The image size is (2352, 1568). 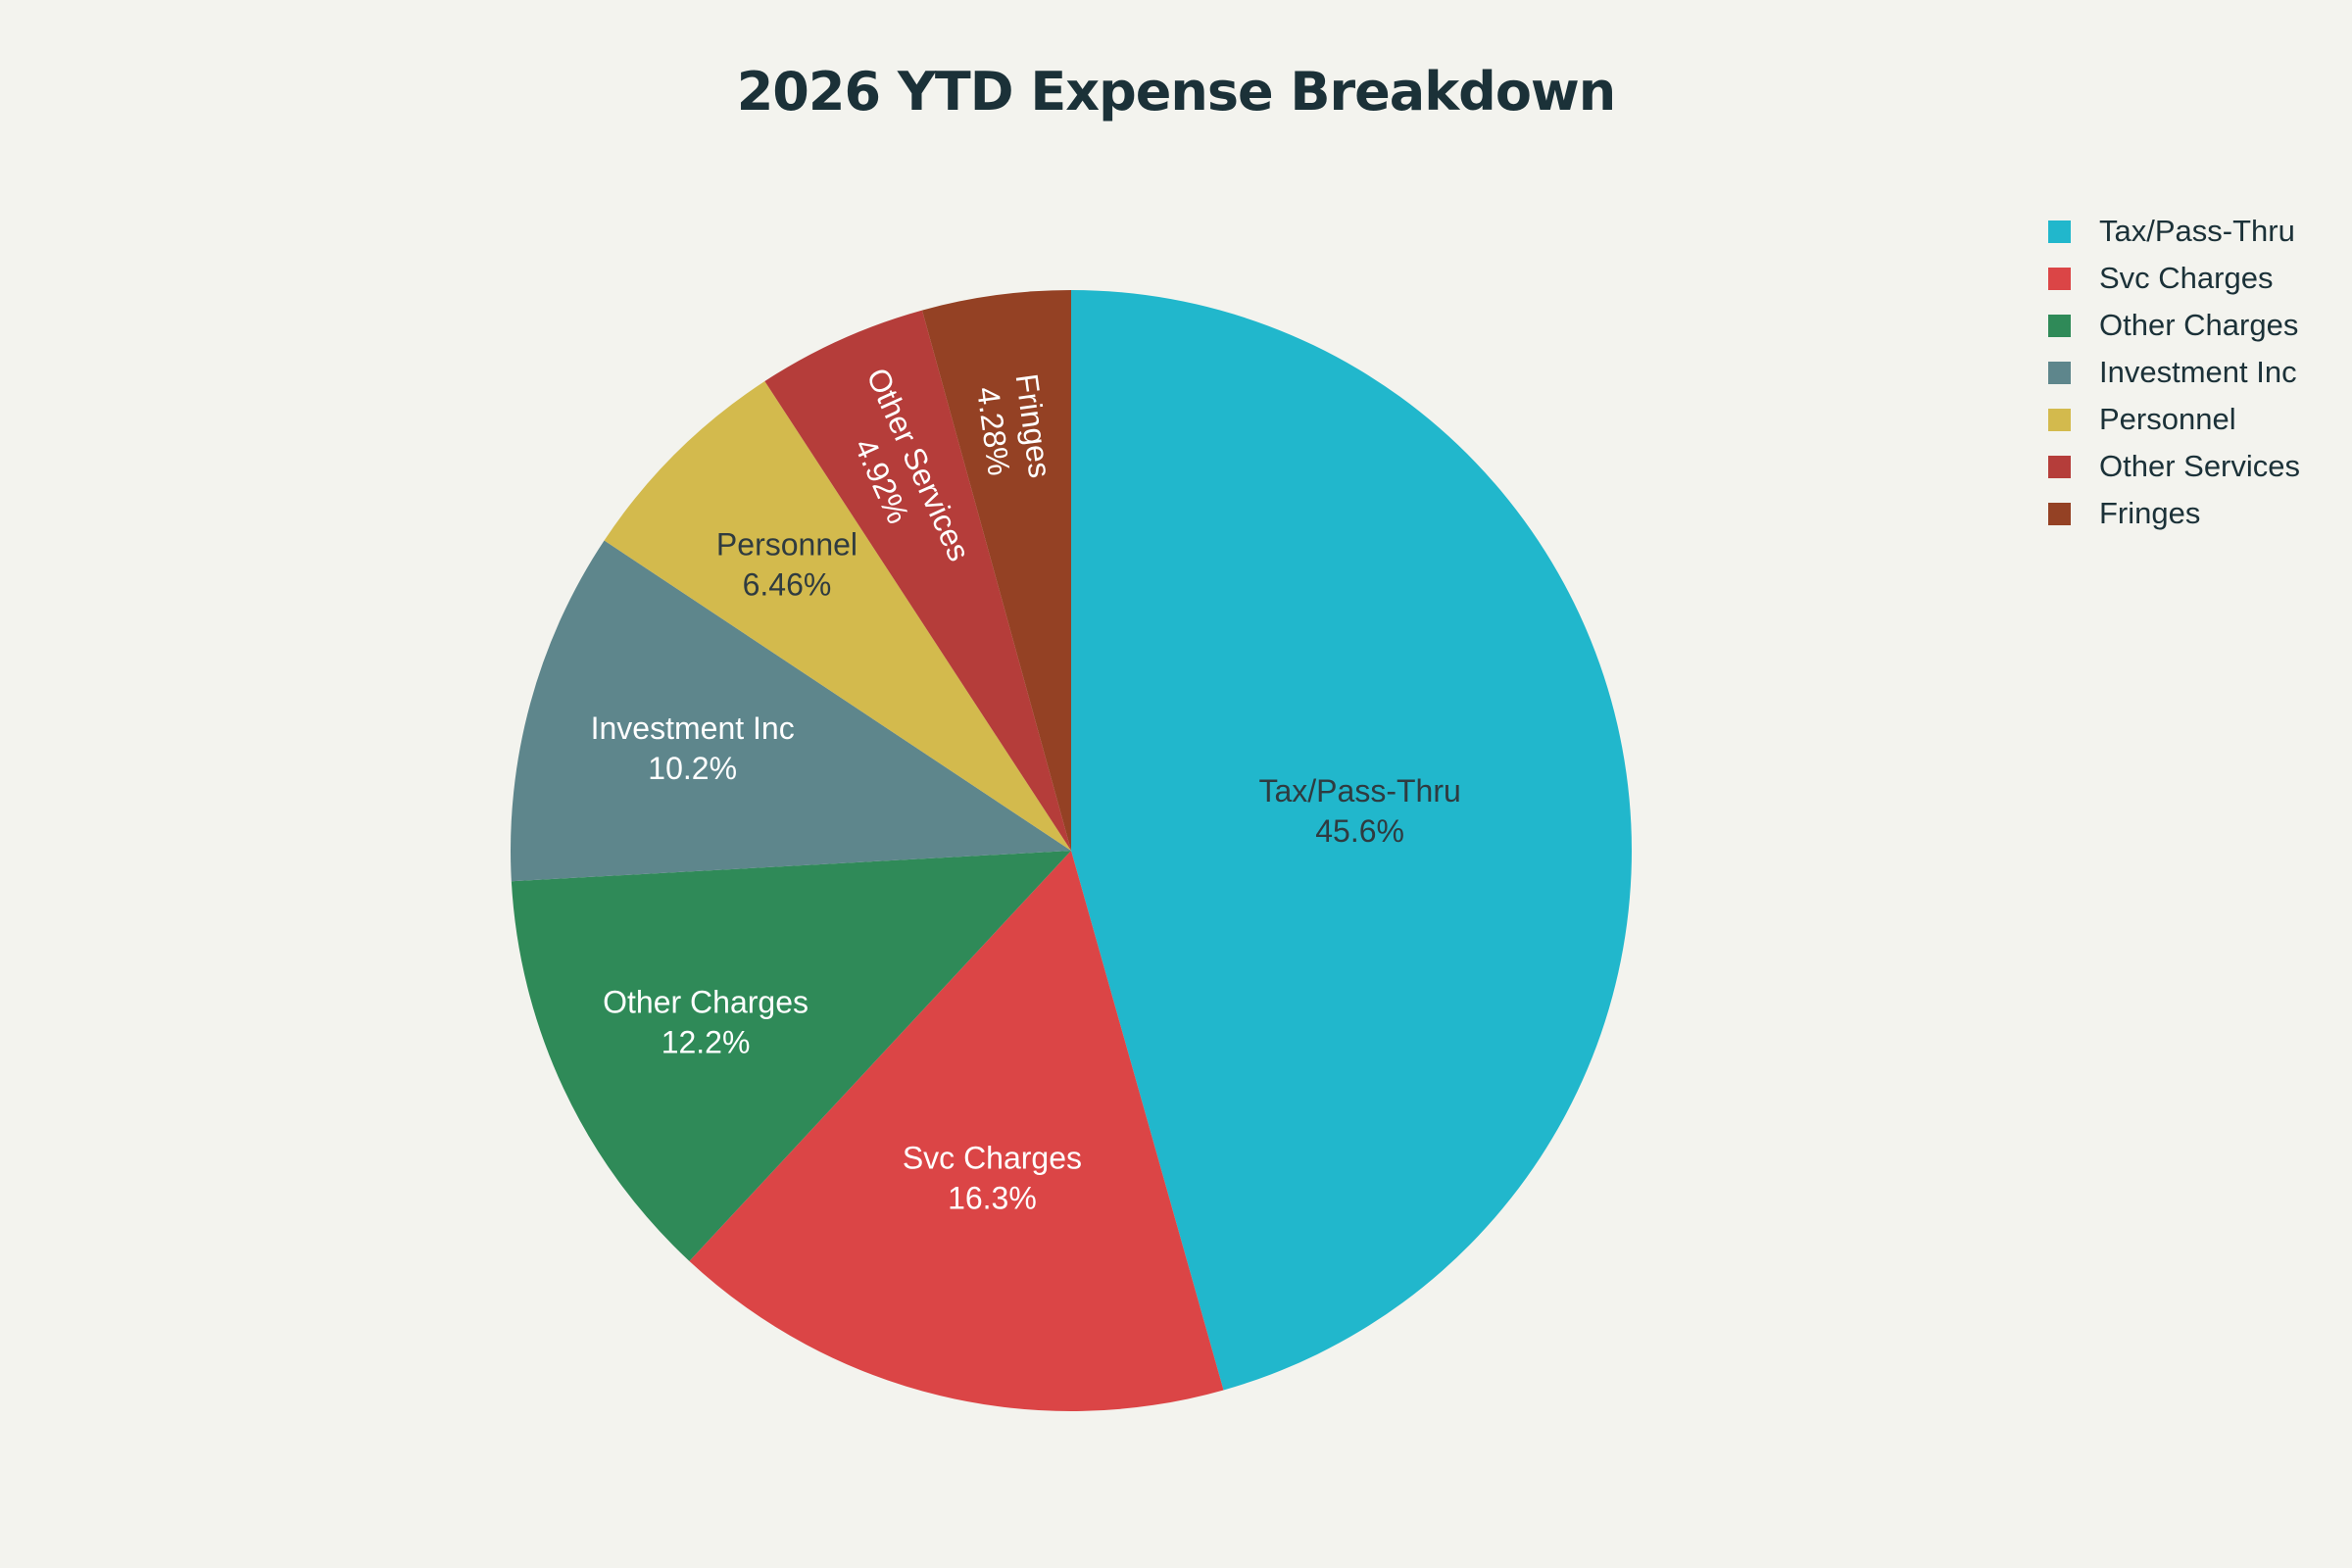 I want to click on legend-item-investment-inc: Investment Inc, so click(x=2174, y=372).